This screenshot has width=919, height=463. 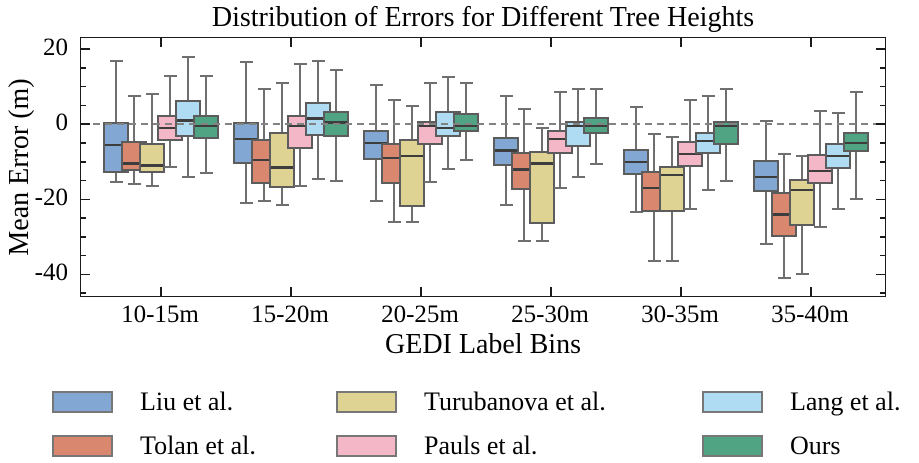 I want to click on x-tick-label: 30-35m, so click(x=680, y=314).